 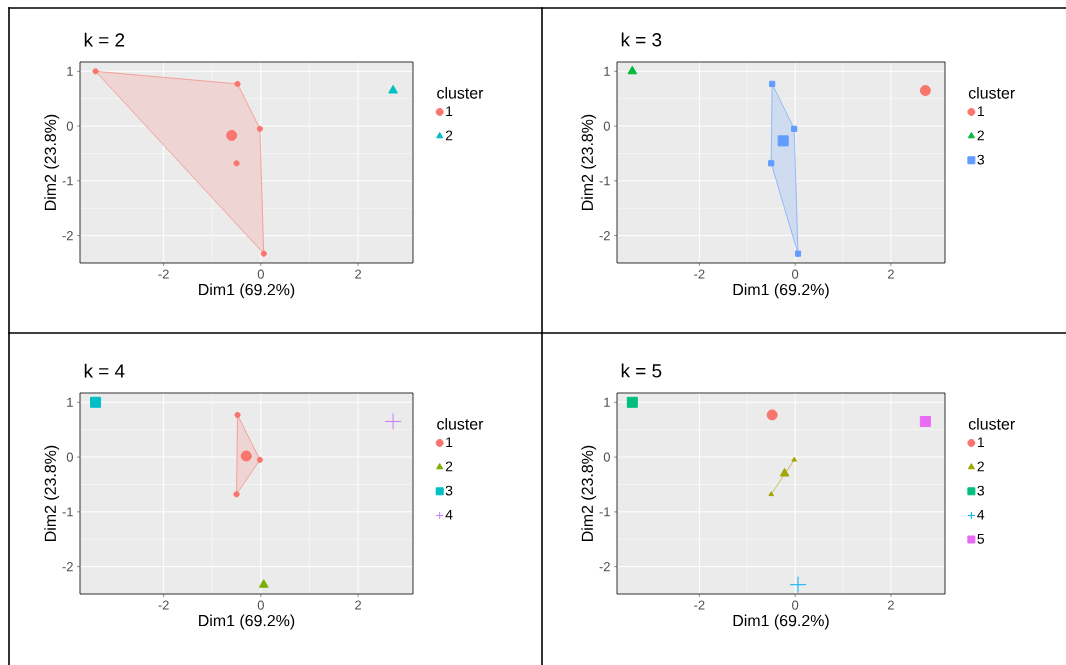 What do you see at coordinates (981, 538) in the screenshot?
I see `legend-label: 5` at bounding box center [981, 538].